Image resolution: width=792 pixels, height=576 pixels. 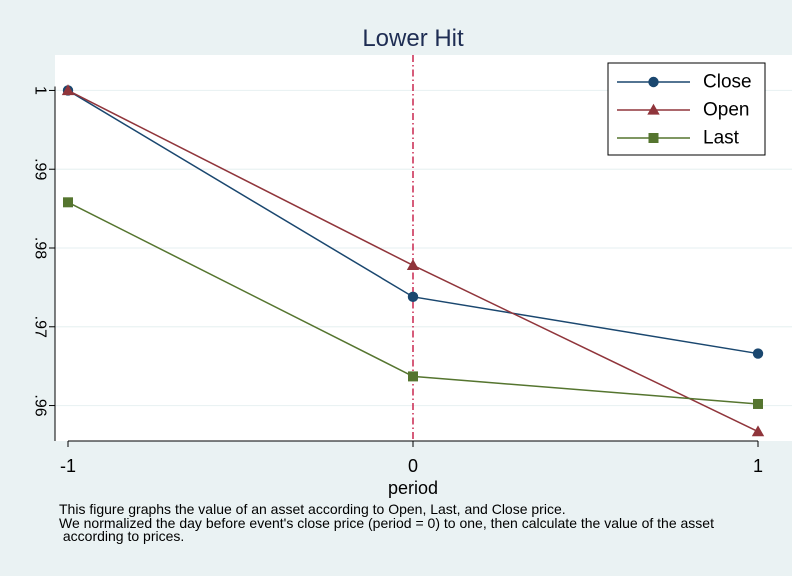 I want to click on legend: Close Open Last, so click(x=686, y=109).